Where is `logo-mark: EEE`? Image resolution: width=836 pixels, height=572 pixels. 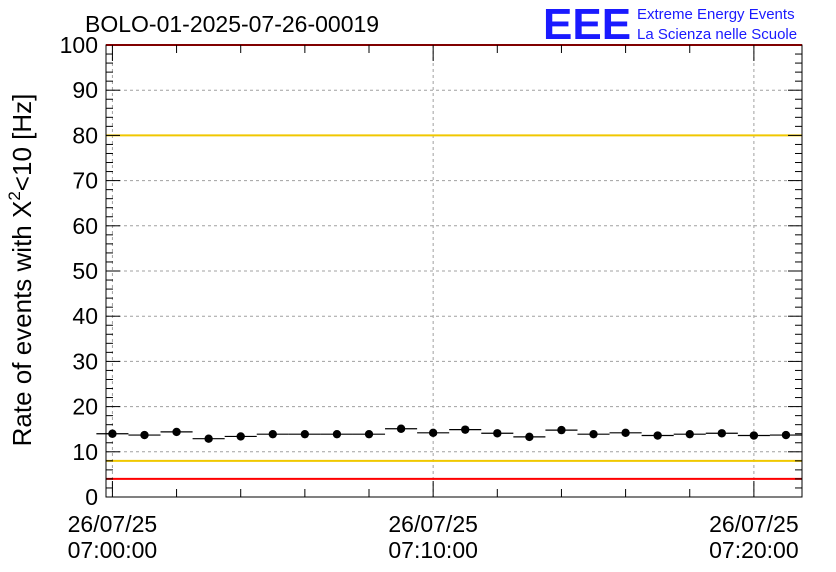
logo-mark: EEE is located at coordinates (587, 24).